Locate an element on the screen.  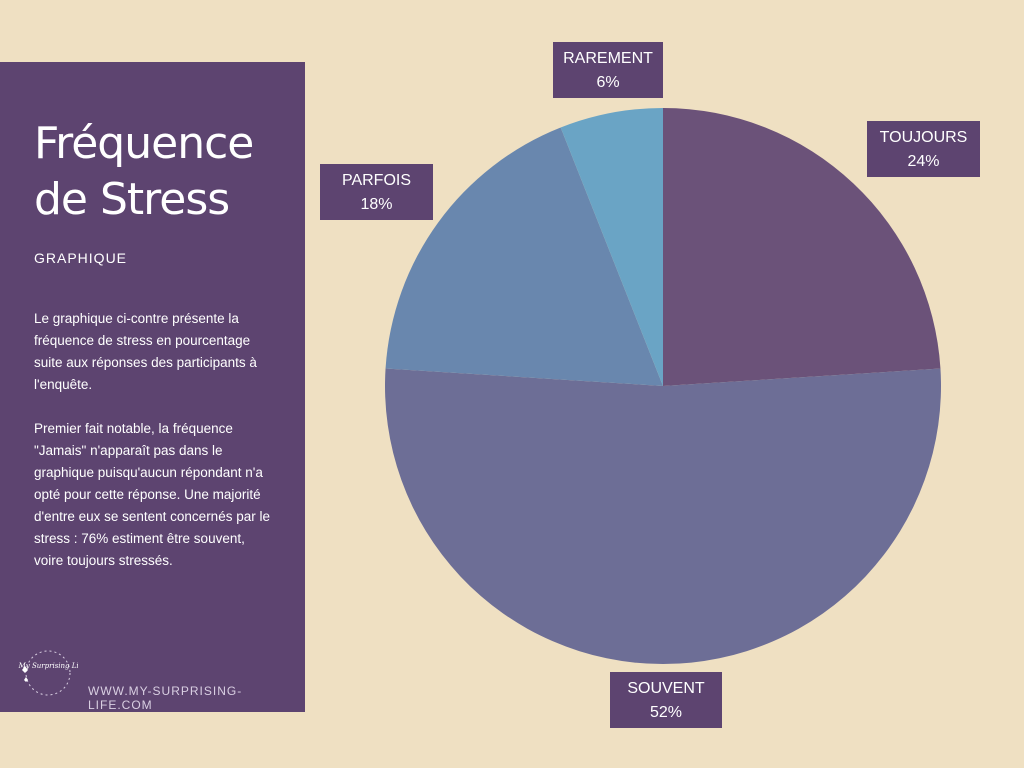
label-toujours-value: 24% is located at coordinates (923, 161).